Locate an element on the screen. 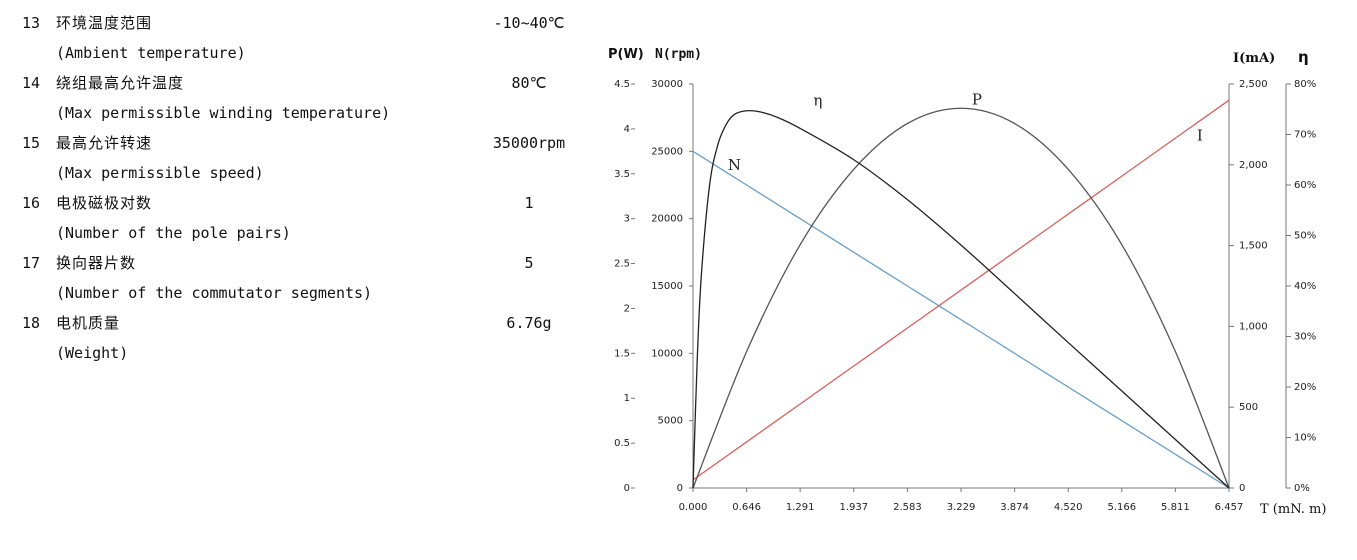  n-axis-tick-label: 0 is located at coordinates (680, 488).